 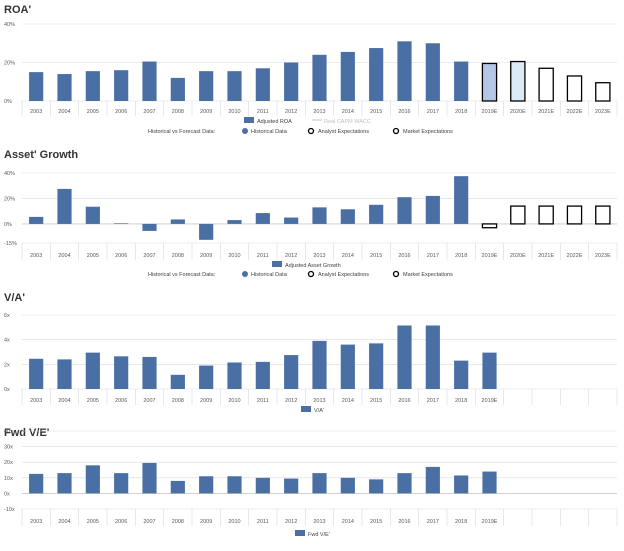 I want to click on x-tick-label: 2009, so click(x=206, y=256).